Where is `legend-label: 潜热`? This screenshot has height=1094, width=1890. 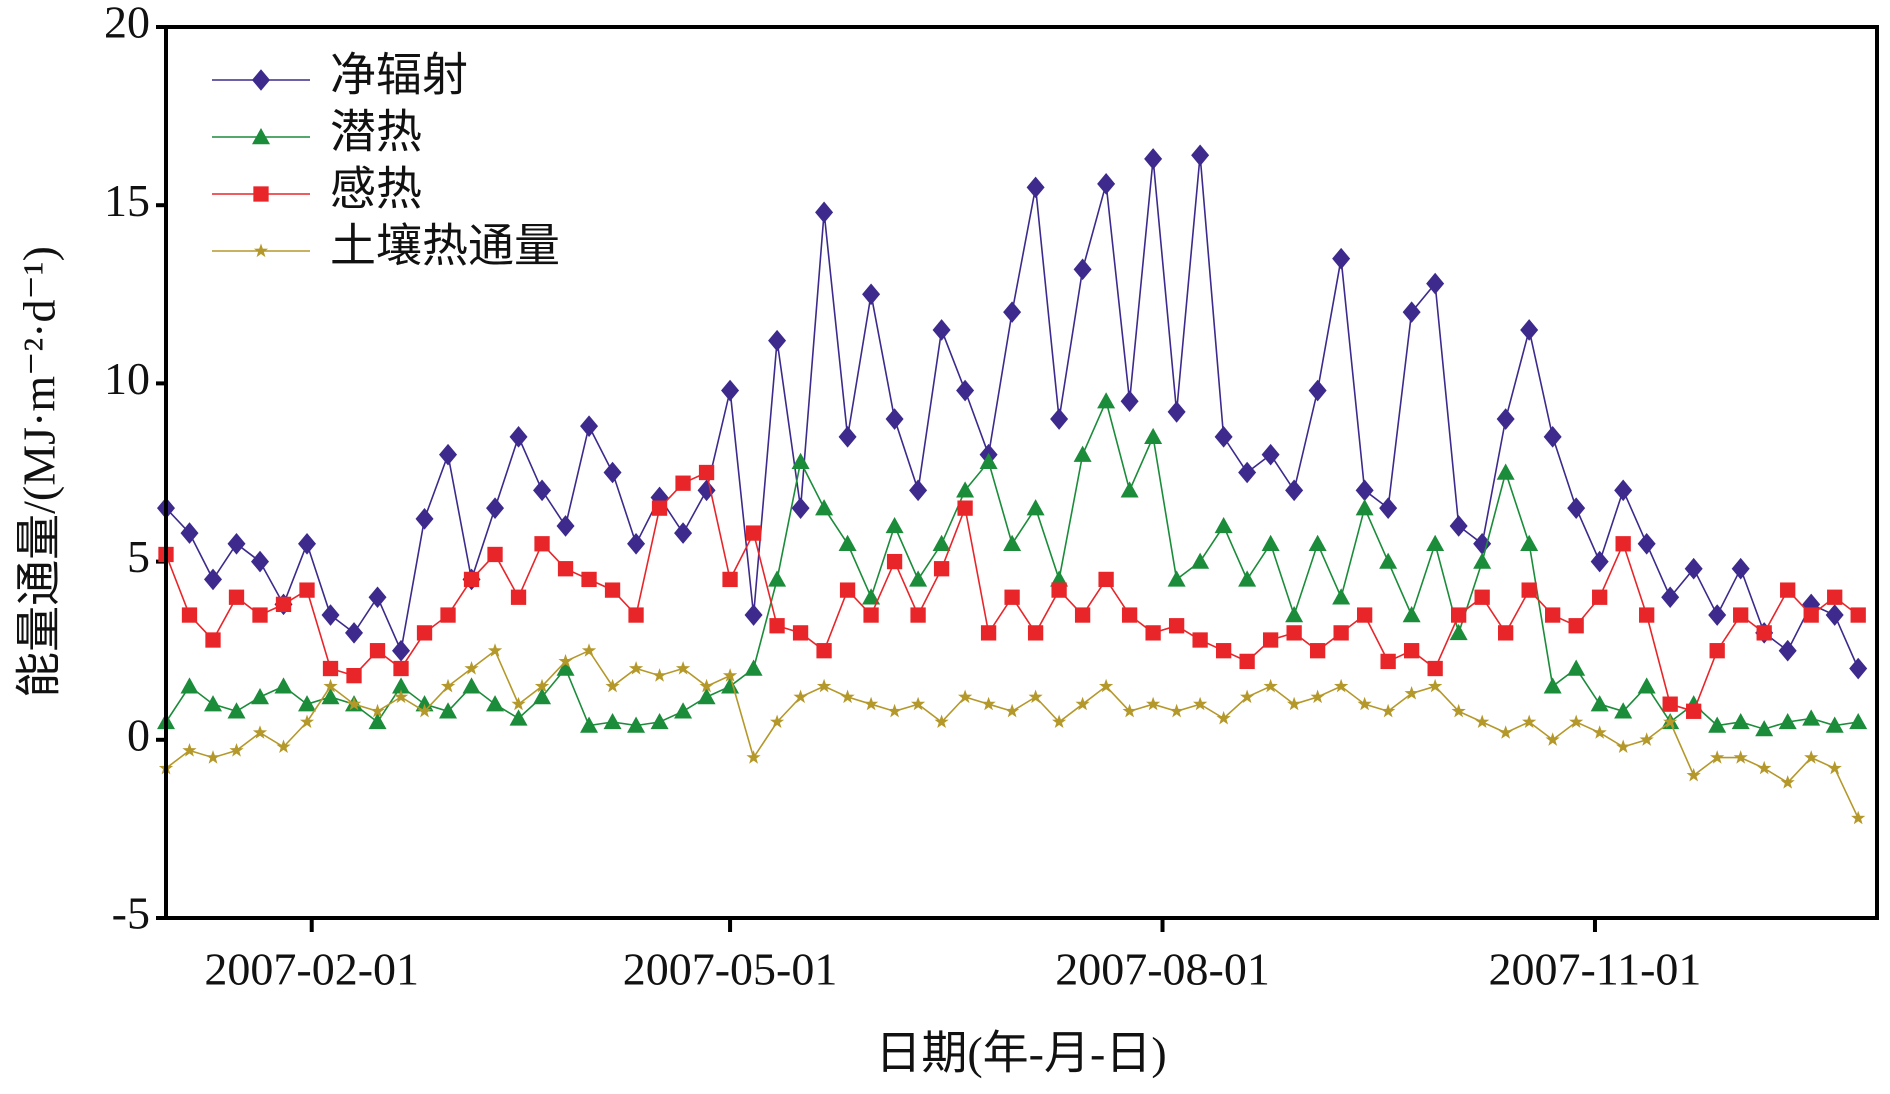 legend-label: 潜热 is located at coordinates (376, 132).